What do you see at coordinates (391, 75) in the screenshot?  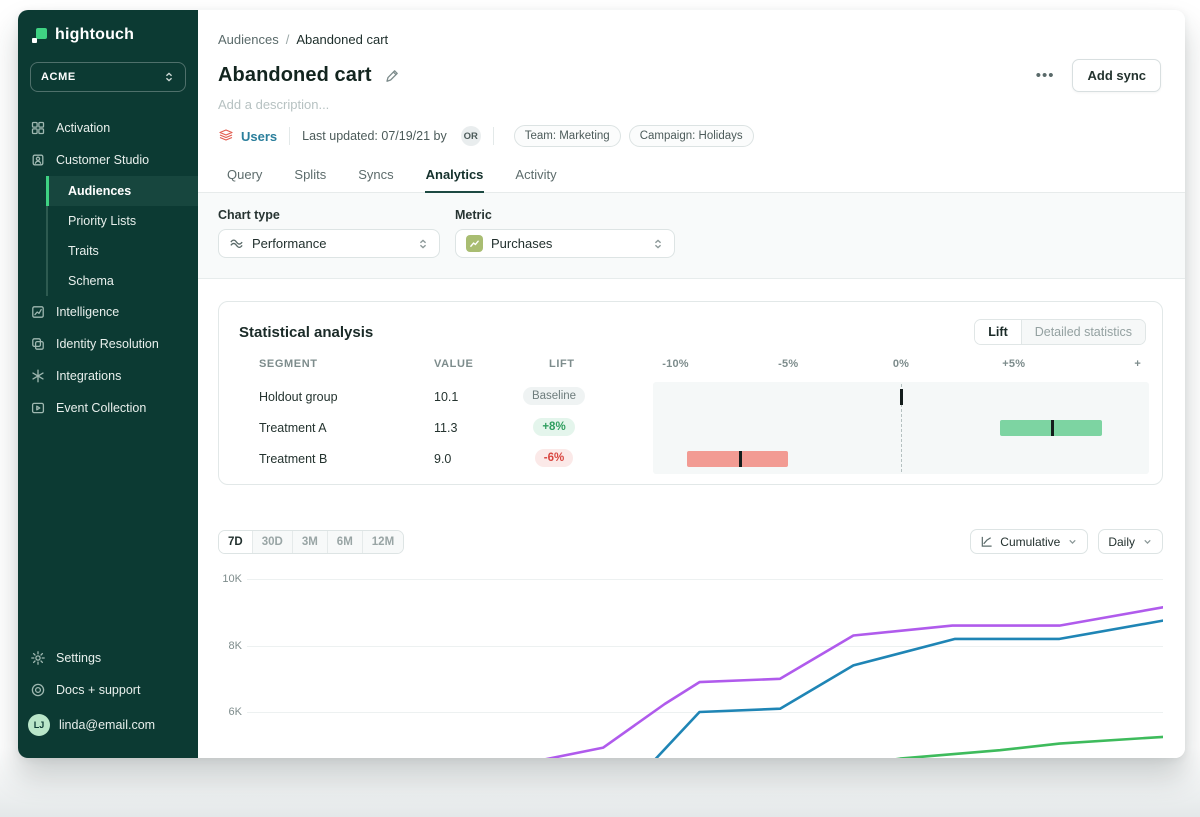 I see `edit-title-icon` at bounding box center [391, 75].